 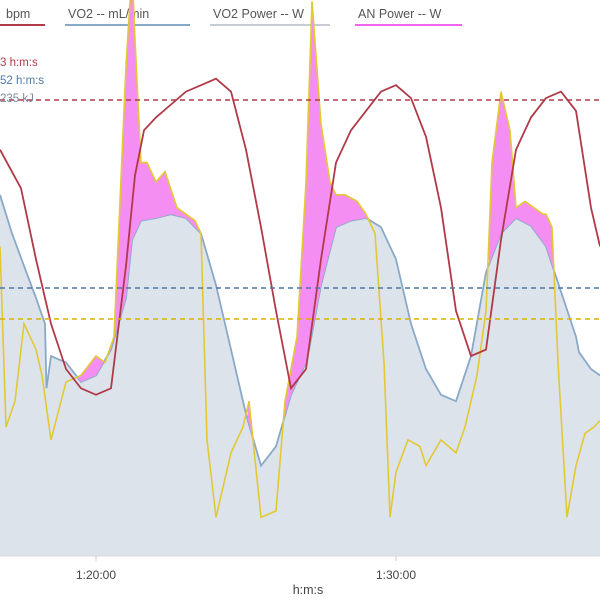 What do you see at coordinates (300, 576) in the screenshot?
I see `x-axis: h:m:s 1:20:00 1:30:00` at bounding box center [300, 576].